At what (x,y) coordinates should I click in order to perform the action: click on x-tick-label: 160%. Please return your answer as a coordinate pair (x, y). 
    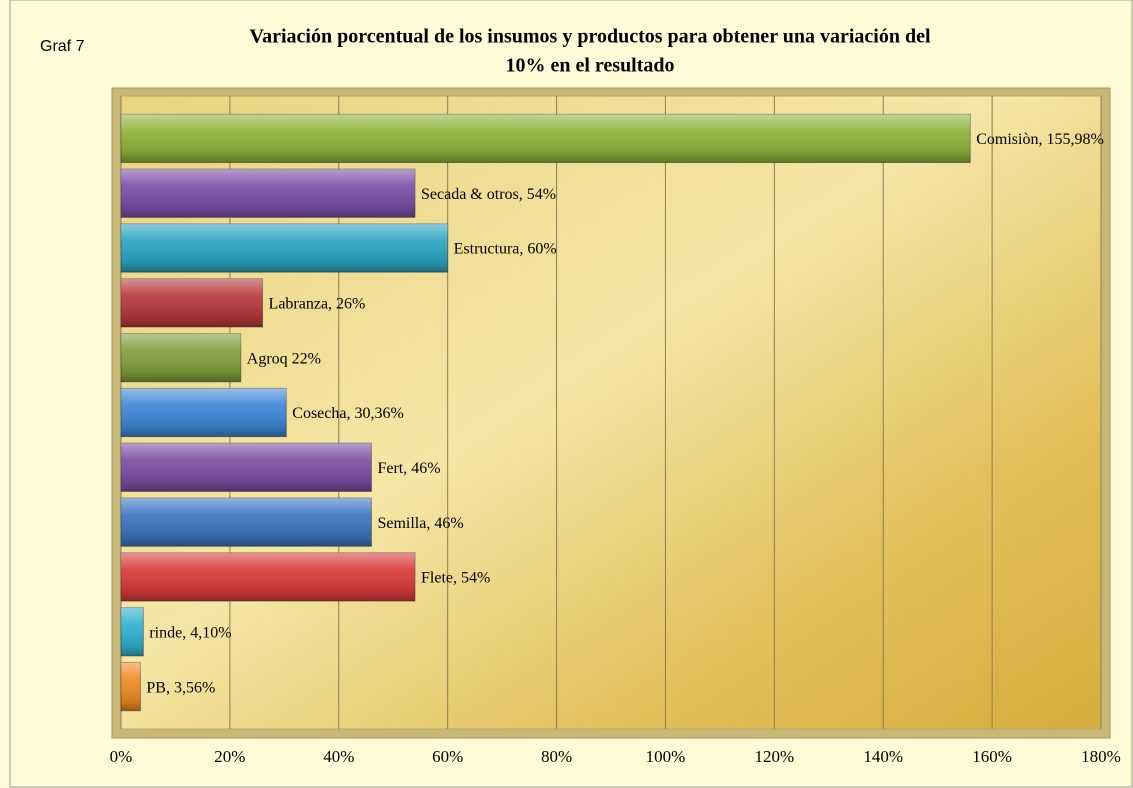
    Looking at the image, I should click on (992, 756).